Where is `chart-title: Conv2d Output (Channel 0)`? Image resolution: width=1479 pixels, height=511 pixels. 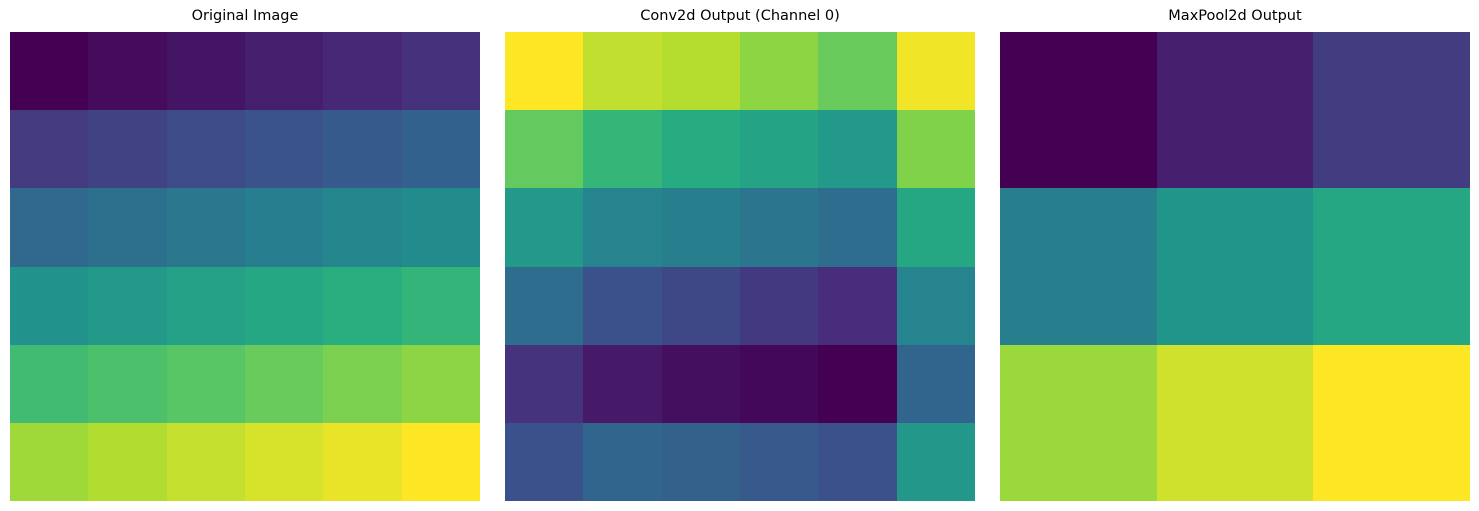 chart-title: Conv2d Output (Channel 0) is located at coordinates (740, 16).